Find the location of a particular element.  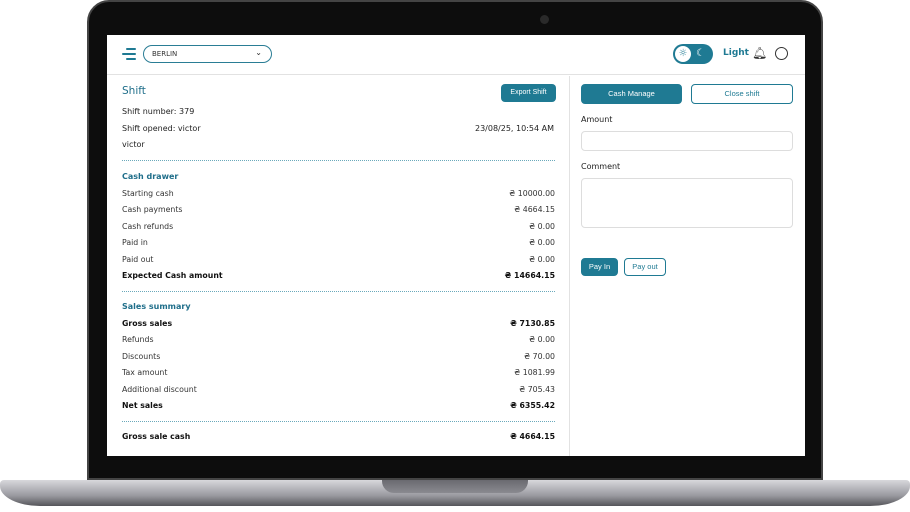

row-value: ₴ 7130.85 is located at coordinates (532, 323).